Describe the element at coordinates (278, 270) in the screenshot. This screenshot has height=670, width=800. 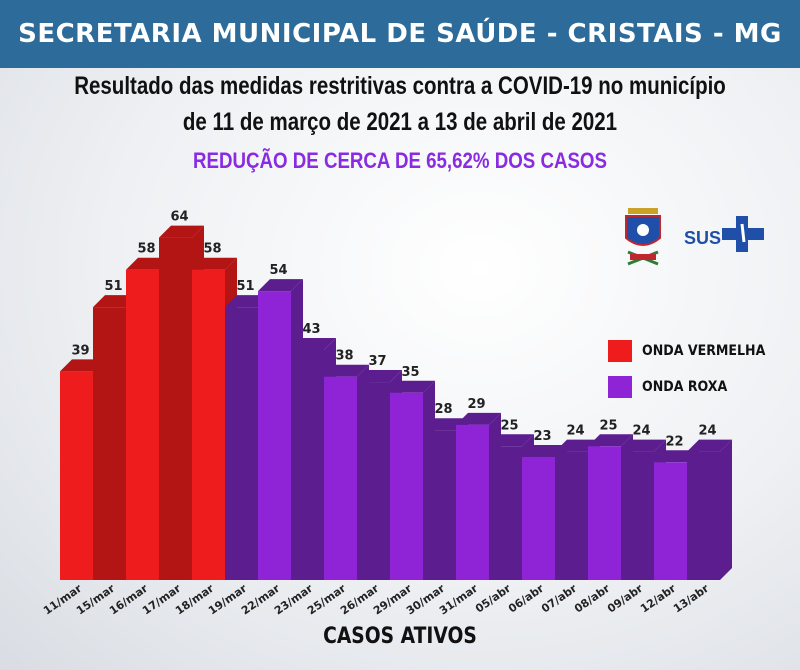
I see `bar-value-label: 54` at that location.